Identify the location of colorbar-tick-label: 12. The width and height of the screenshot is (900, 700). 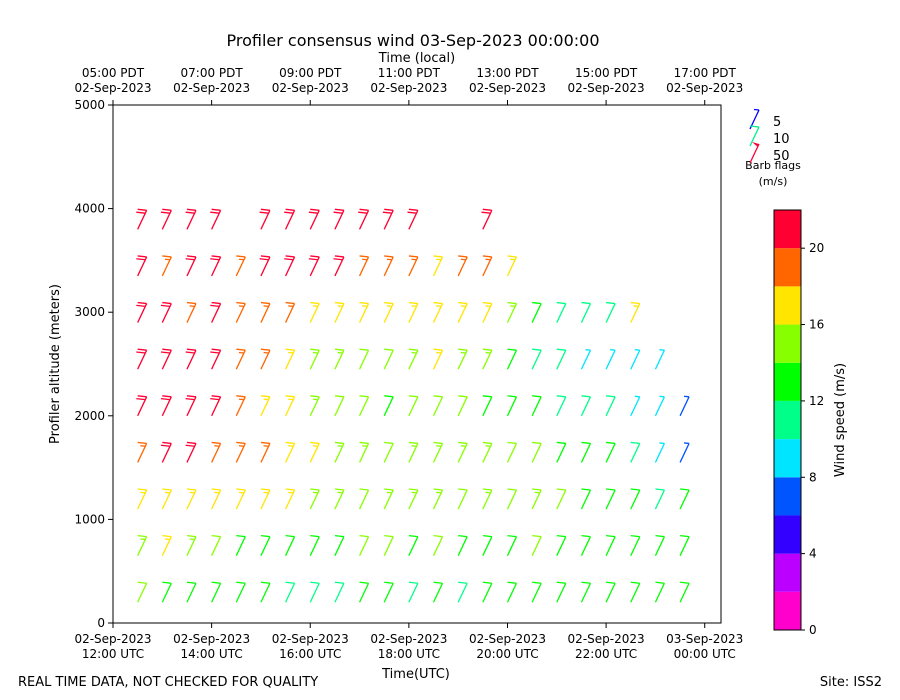
(816, 401).